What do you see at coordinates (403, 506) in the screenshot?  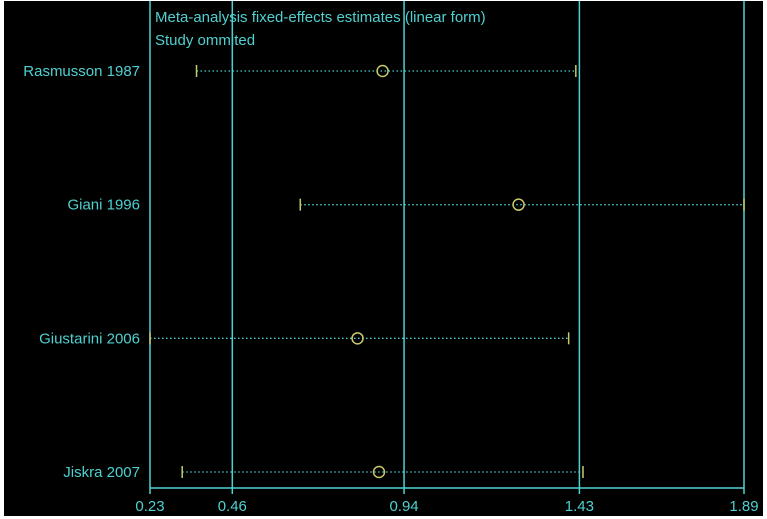 I see `x-tick-label: 0.94` at bounding box center [403, 506].